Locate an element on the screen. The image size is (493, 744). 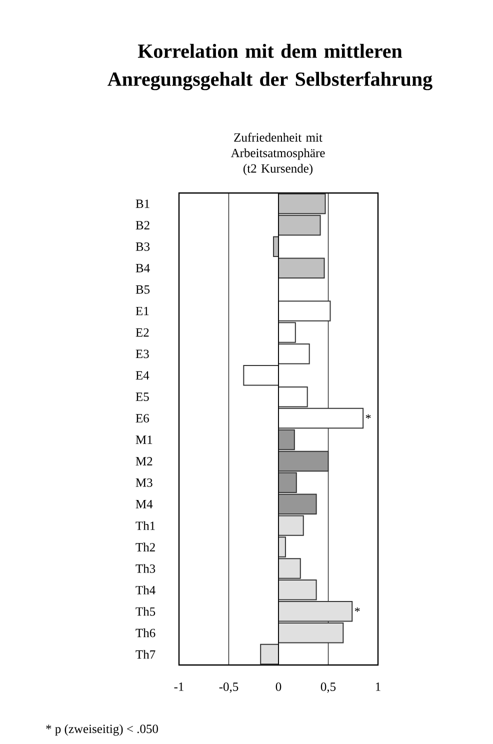
y-tick-label: B1 is located at coordinates (143, 204).